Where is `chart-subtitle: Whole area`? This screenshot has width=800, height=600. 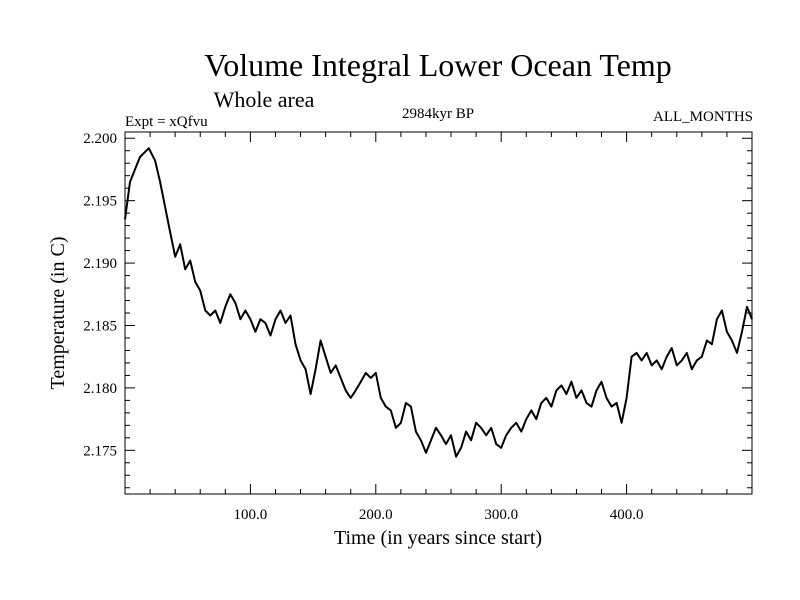
chart-subtitle: Whole area is located at coordinates (264, 99).